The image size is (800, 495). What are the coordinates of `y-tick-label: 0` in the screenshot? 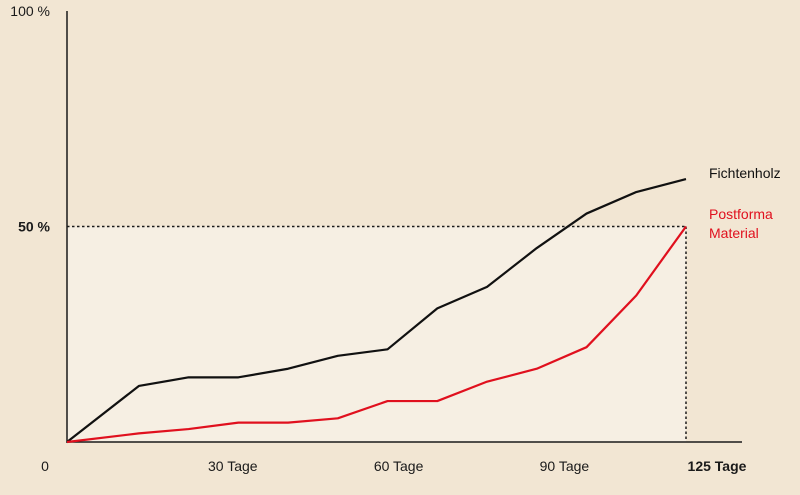 It's located at (45, 466).